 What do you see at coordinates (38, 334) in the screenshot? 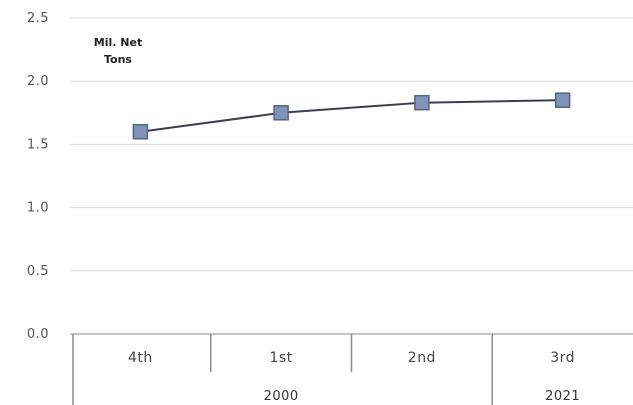
I see `y-tick-label: 0.0` at bounding box center [38, 334].